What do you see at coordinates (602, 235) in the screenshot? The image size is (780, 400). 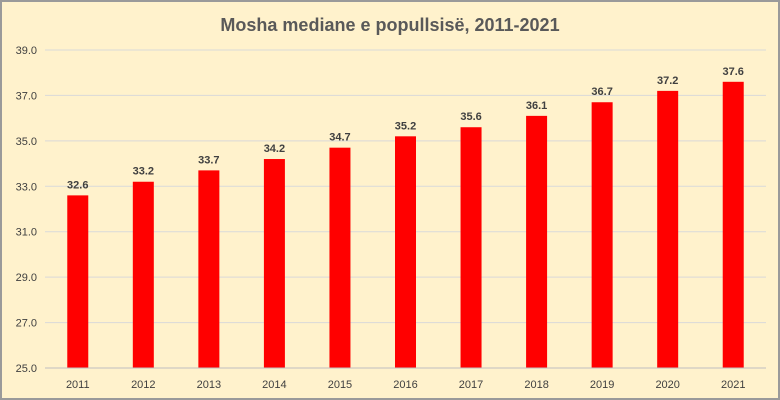 I see `bar-2019` at bounding box center [602, 235].